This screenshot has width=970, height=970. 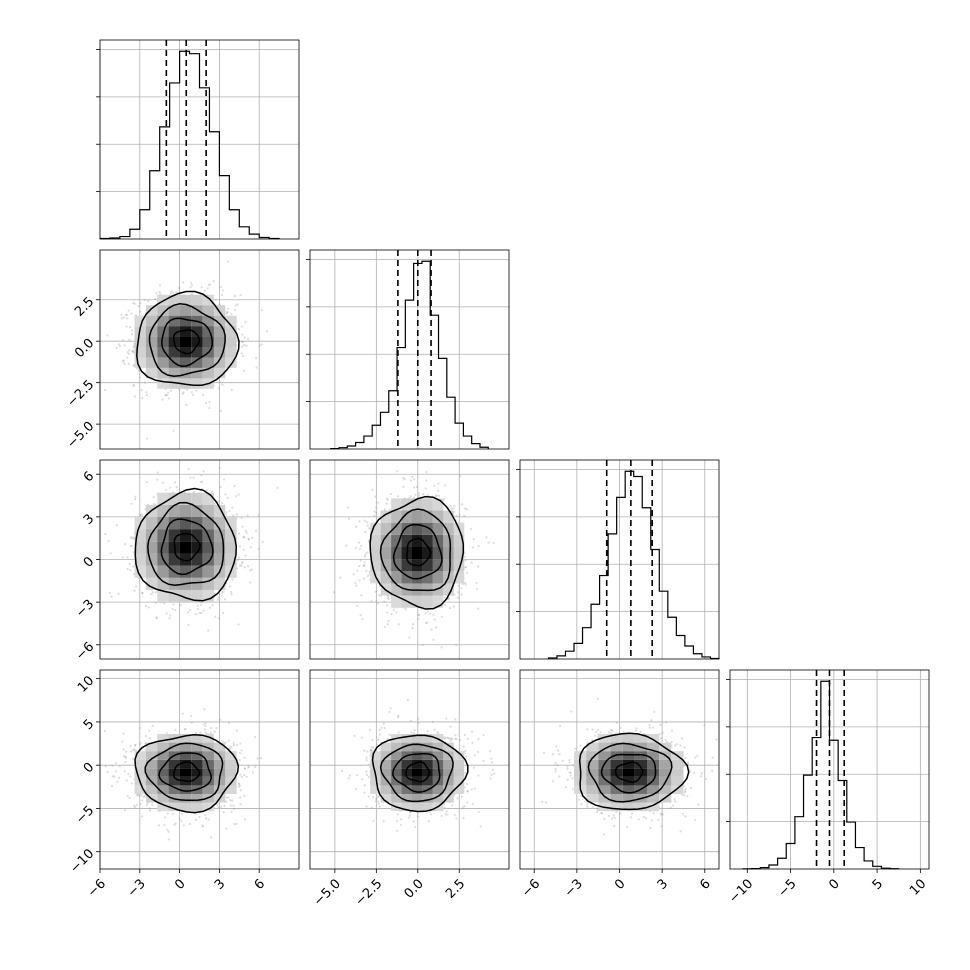 What do you see at coordinates (409, 349) in the screenshot?
I see `panel-frame` at bounding box center [409, 349].